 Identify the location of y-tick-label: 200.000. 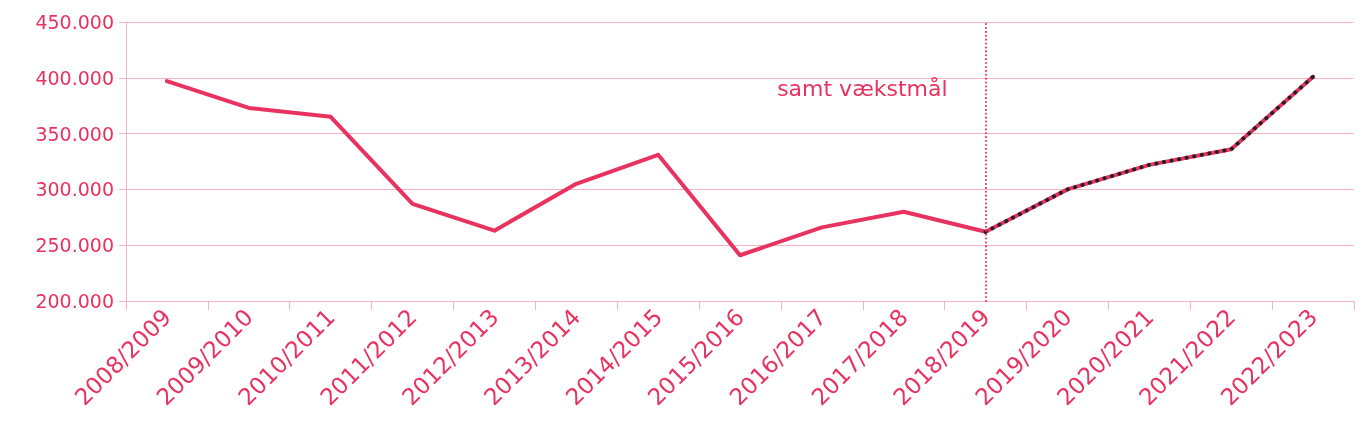
(74, 301).